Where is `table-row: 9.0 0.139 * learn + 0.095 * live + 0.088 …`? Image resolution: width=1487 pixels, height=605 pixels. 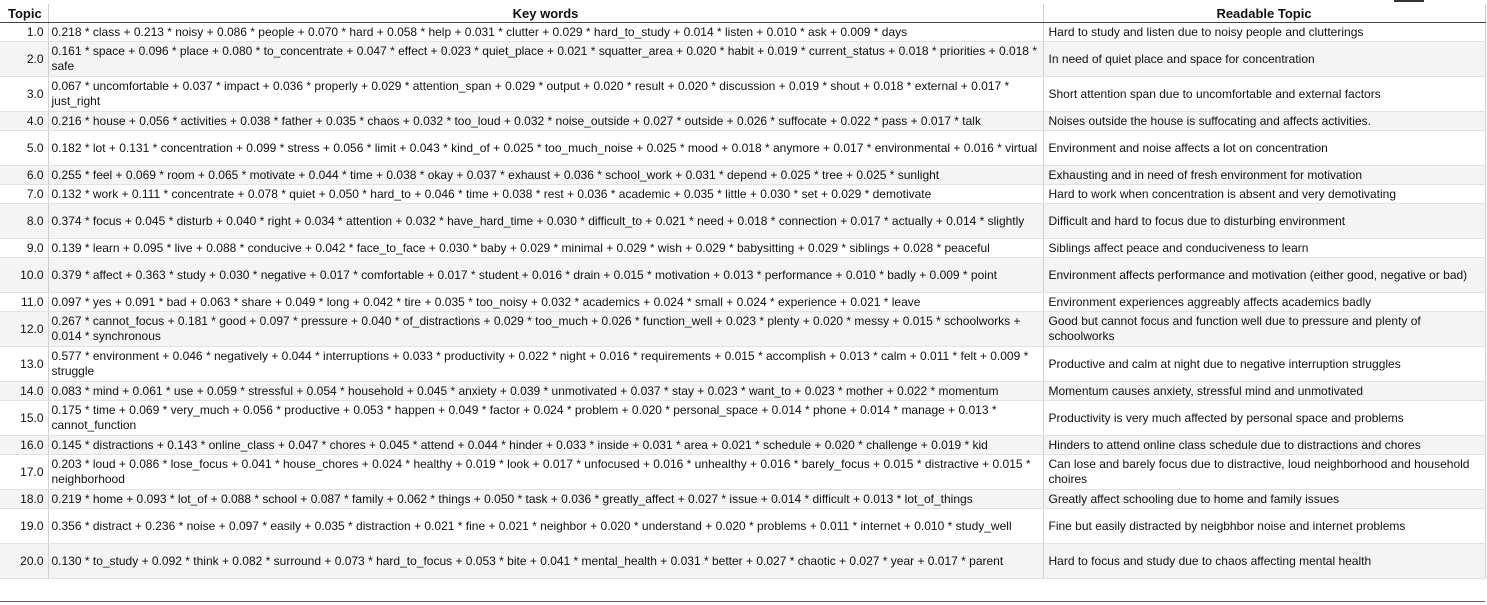
table-row: 9.0 0.139 * learn + 0.095 * live + 0.088 … is located at coordinates (743, 248).